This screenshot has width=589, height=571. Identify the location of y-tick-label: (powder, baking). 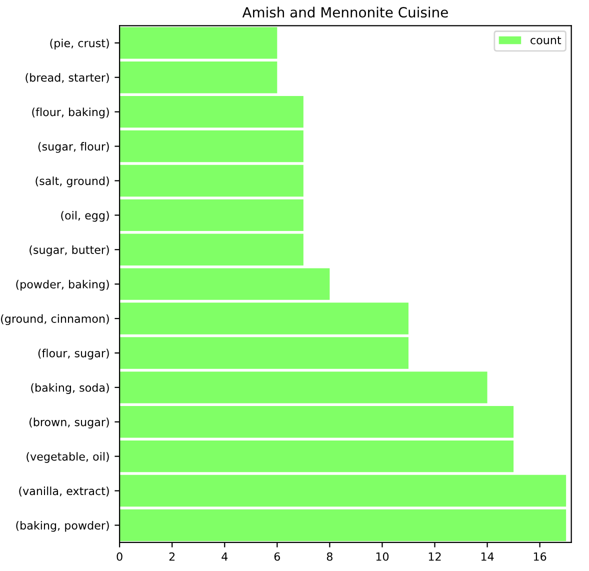
(62, 285).